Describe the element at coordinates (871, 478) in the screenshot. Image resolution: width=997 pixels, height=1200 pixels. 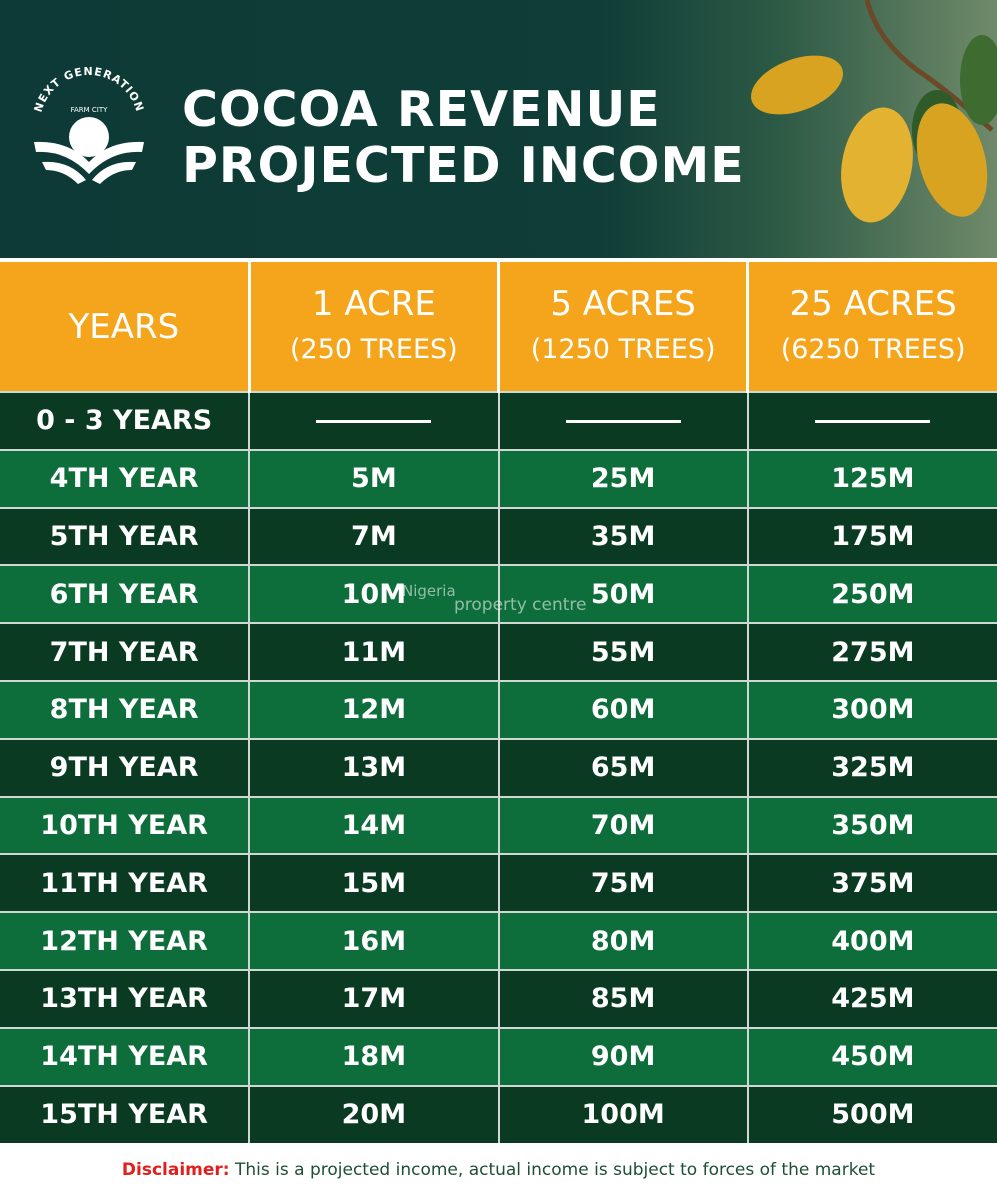
I see `income-cell: 125M` at that location.